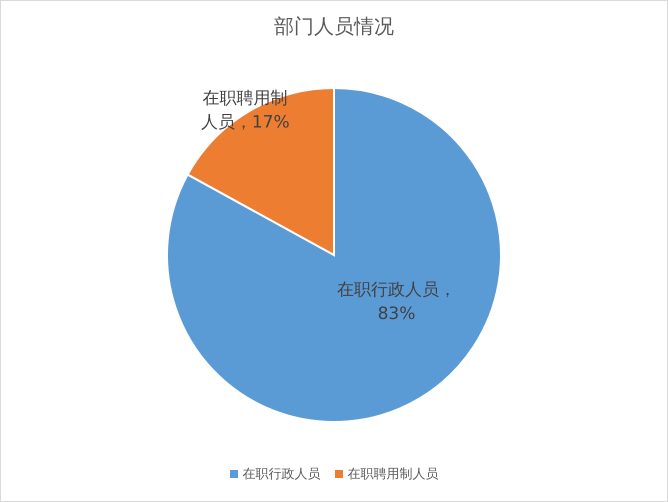 Image resolution: width=668 pixels, height=502 pixels. Describe the element at coordinates (334, 26) in the screenshot. I see `chart-title: 部门人员情况` at that location.